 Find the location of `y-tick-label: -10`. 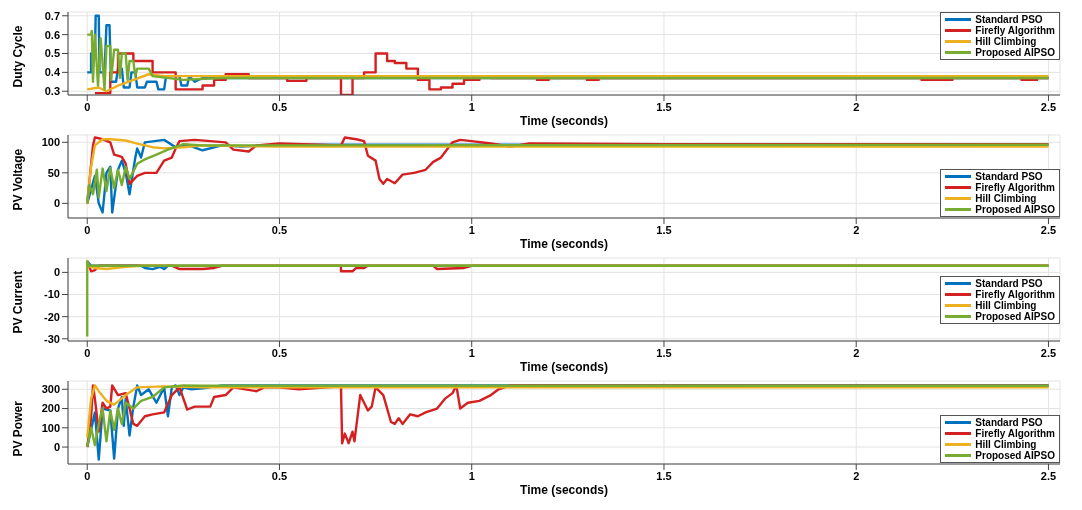

y-tick-label: -10 is located at coordinates (52, 294).